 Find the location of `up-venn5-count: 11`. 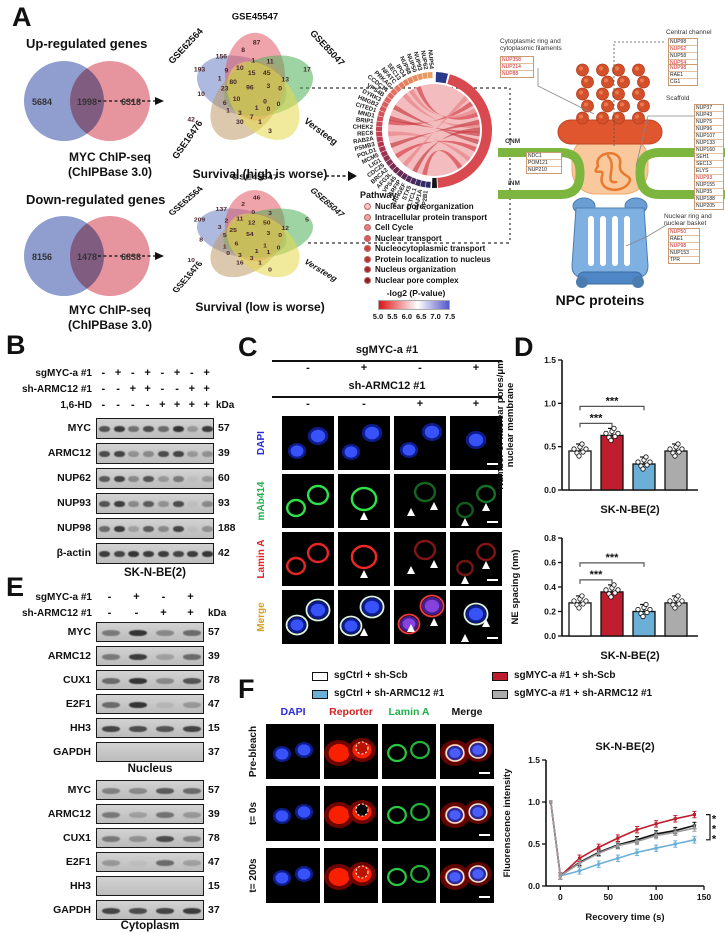

up-venn5-count: 11 is located at coordinates (269, 62).